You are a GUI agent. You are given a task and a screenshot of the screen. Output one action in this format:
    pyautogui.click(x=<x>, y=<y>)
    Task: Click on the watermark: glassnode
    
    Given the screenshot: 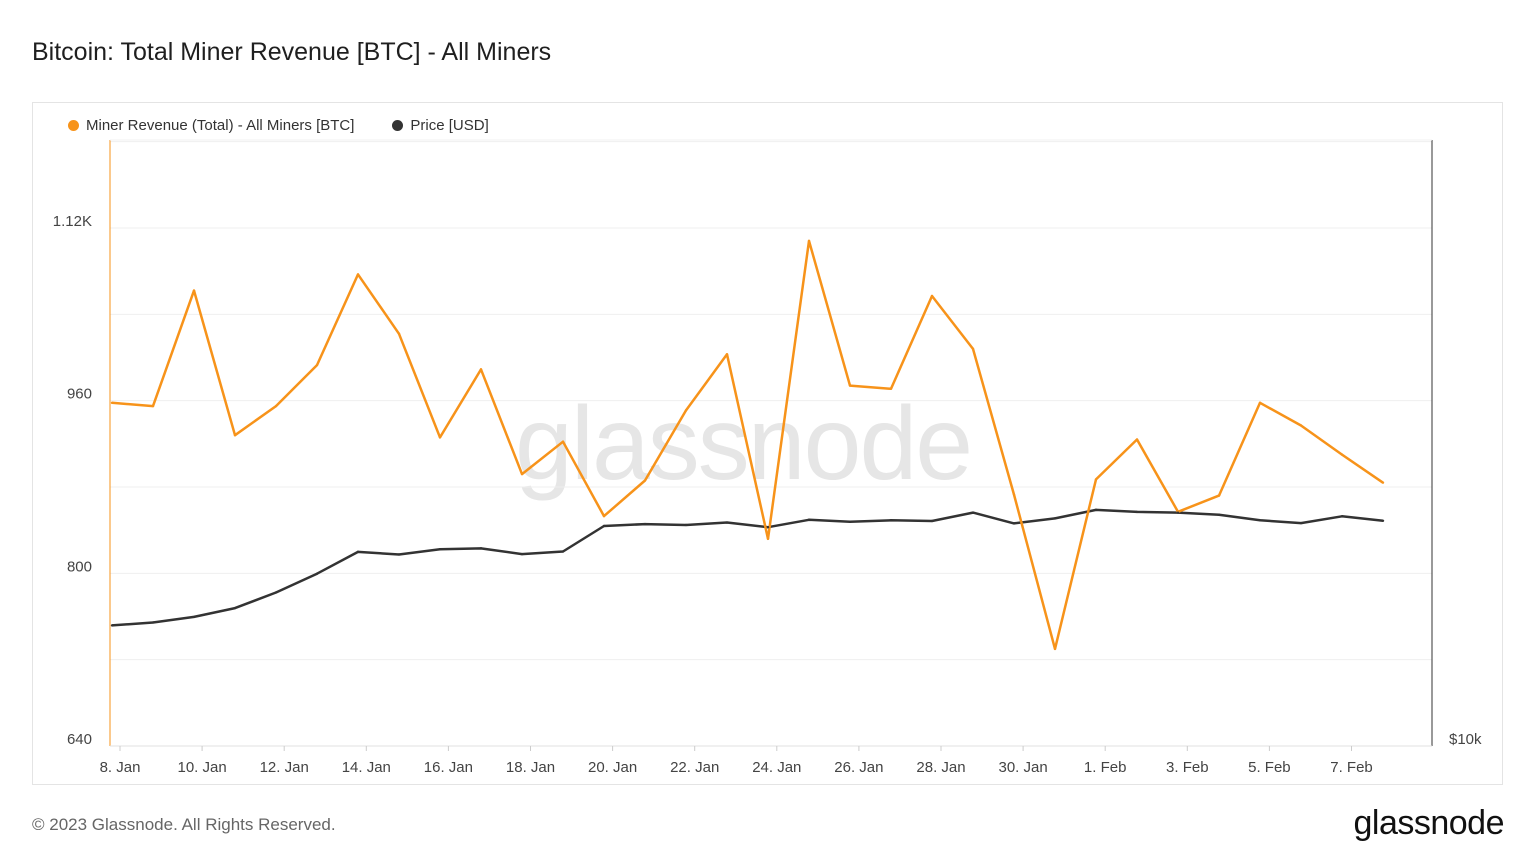 What is the action you would take?
    pyautogui.click(x=744, y=444)
    